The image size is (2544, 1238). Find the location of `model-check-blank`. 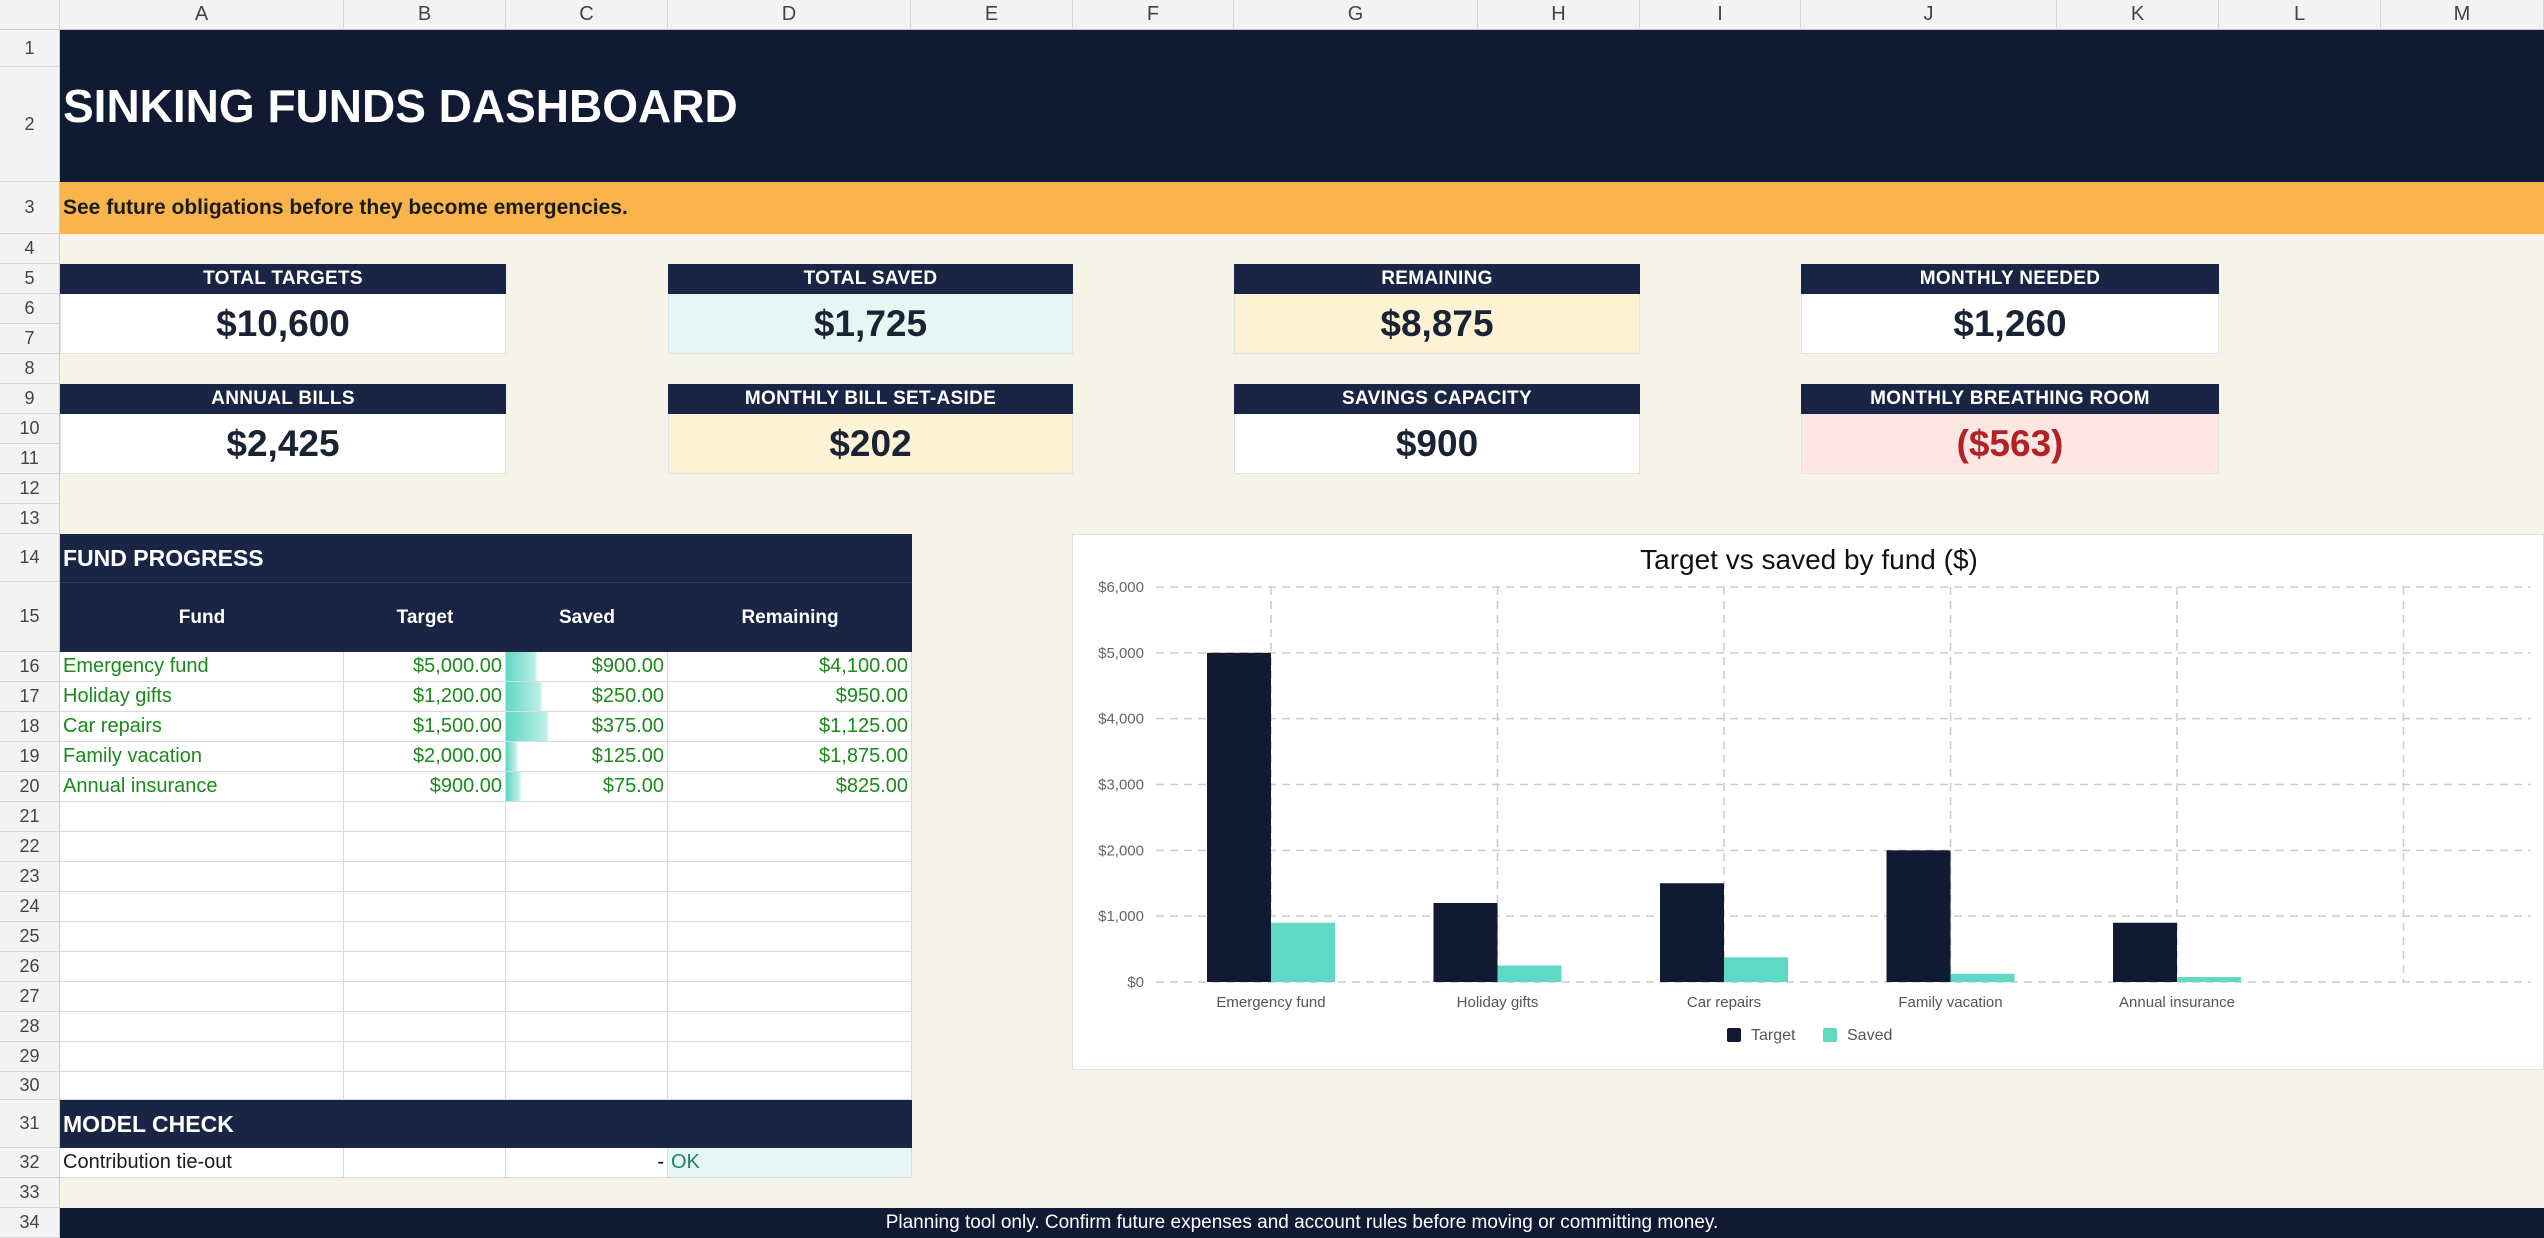

model-check-blank is located at coordinates (425, 1163).